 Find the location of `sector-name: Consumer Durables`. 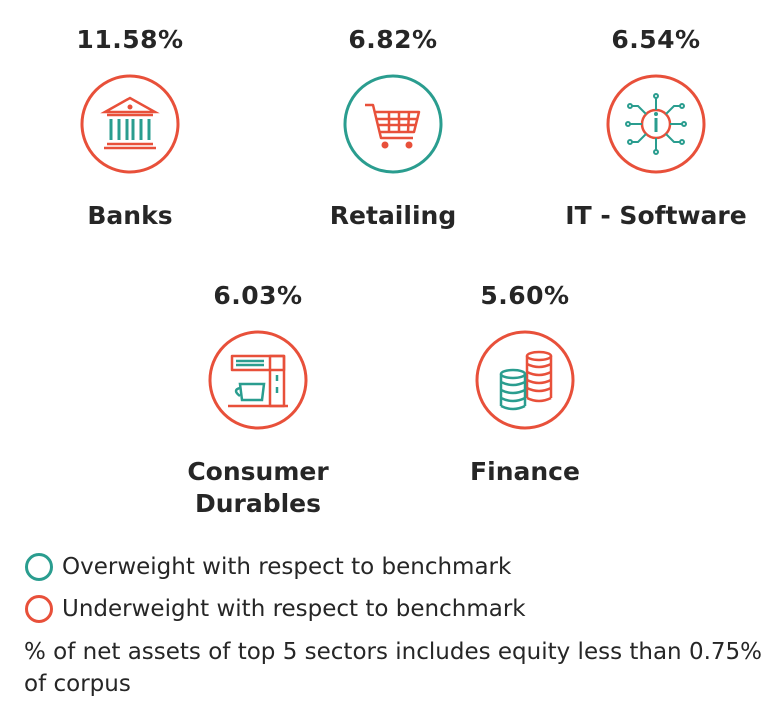

sector-name: Consumer Durables is located at coordinates (258, 487).